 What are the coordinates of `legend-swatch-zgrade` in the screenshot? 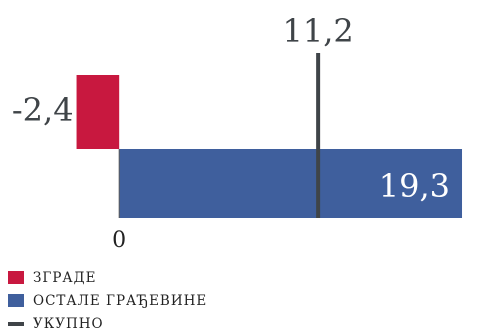 It's located at (16, 277).